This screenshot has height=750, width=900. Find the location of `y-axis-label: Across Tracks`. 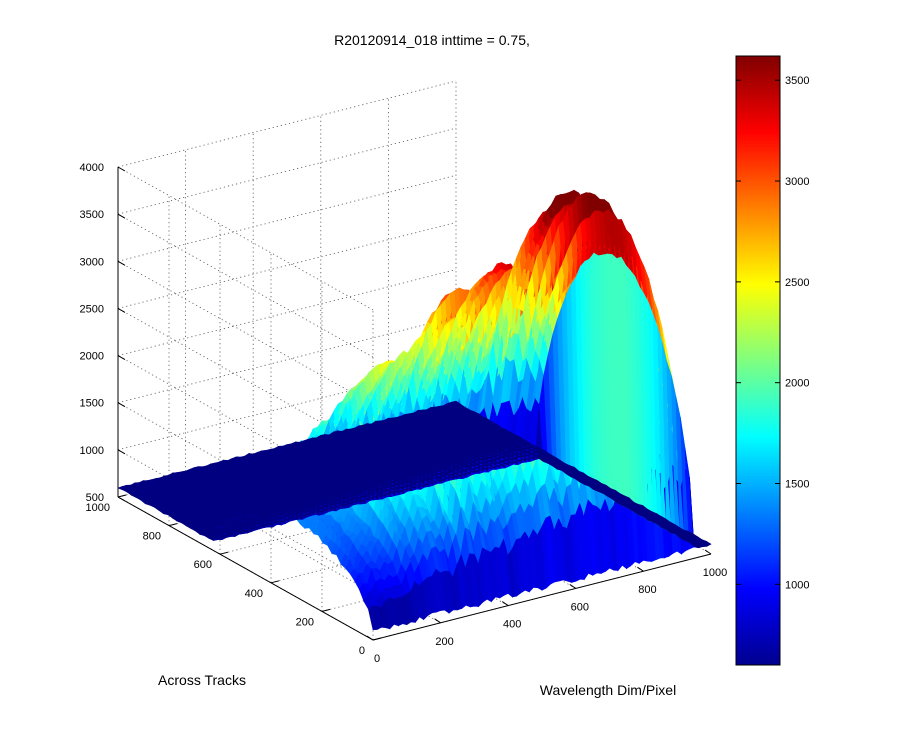

y-axis-label: Across Tracks is located at coordinates (202, 680).